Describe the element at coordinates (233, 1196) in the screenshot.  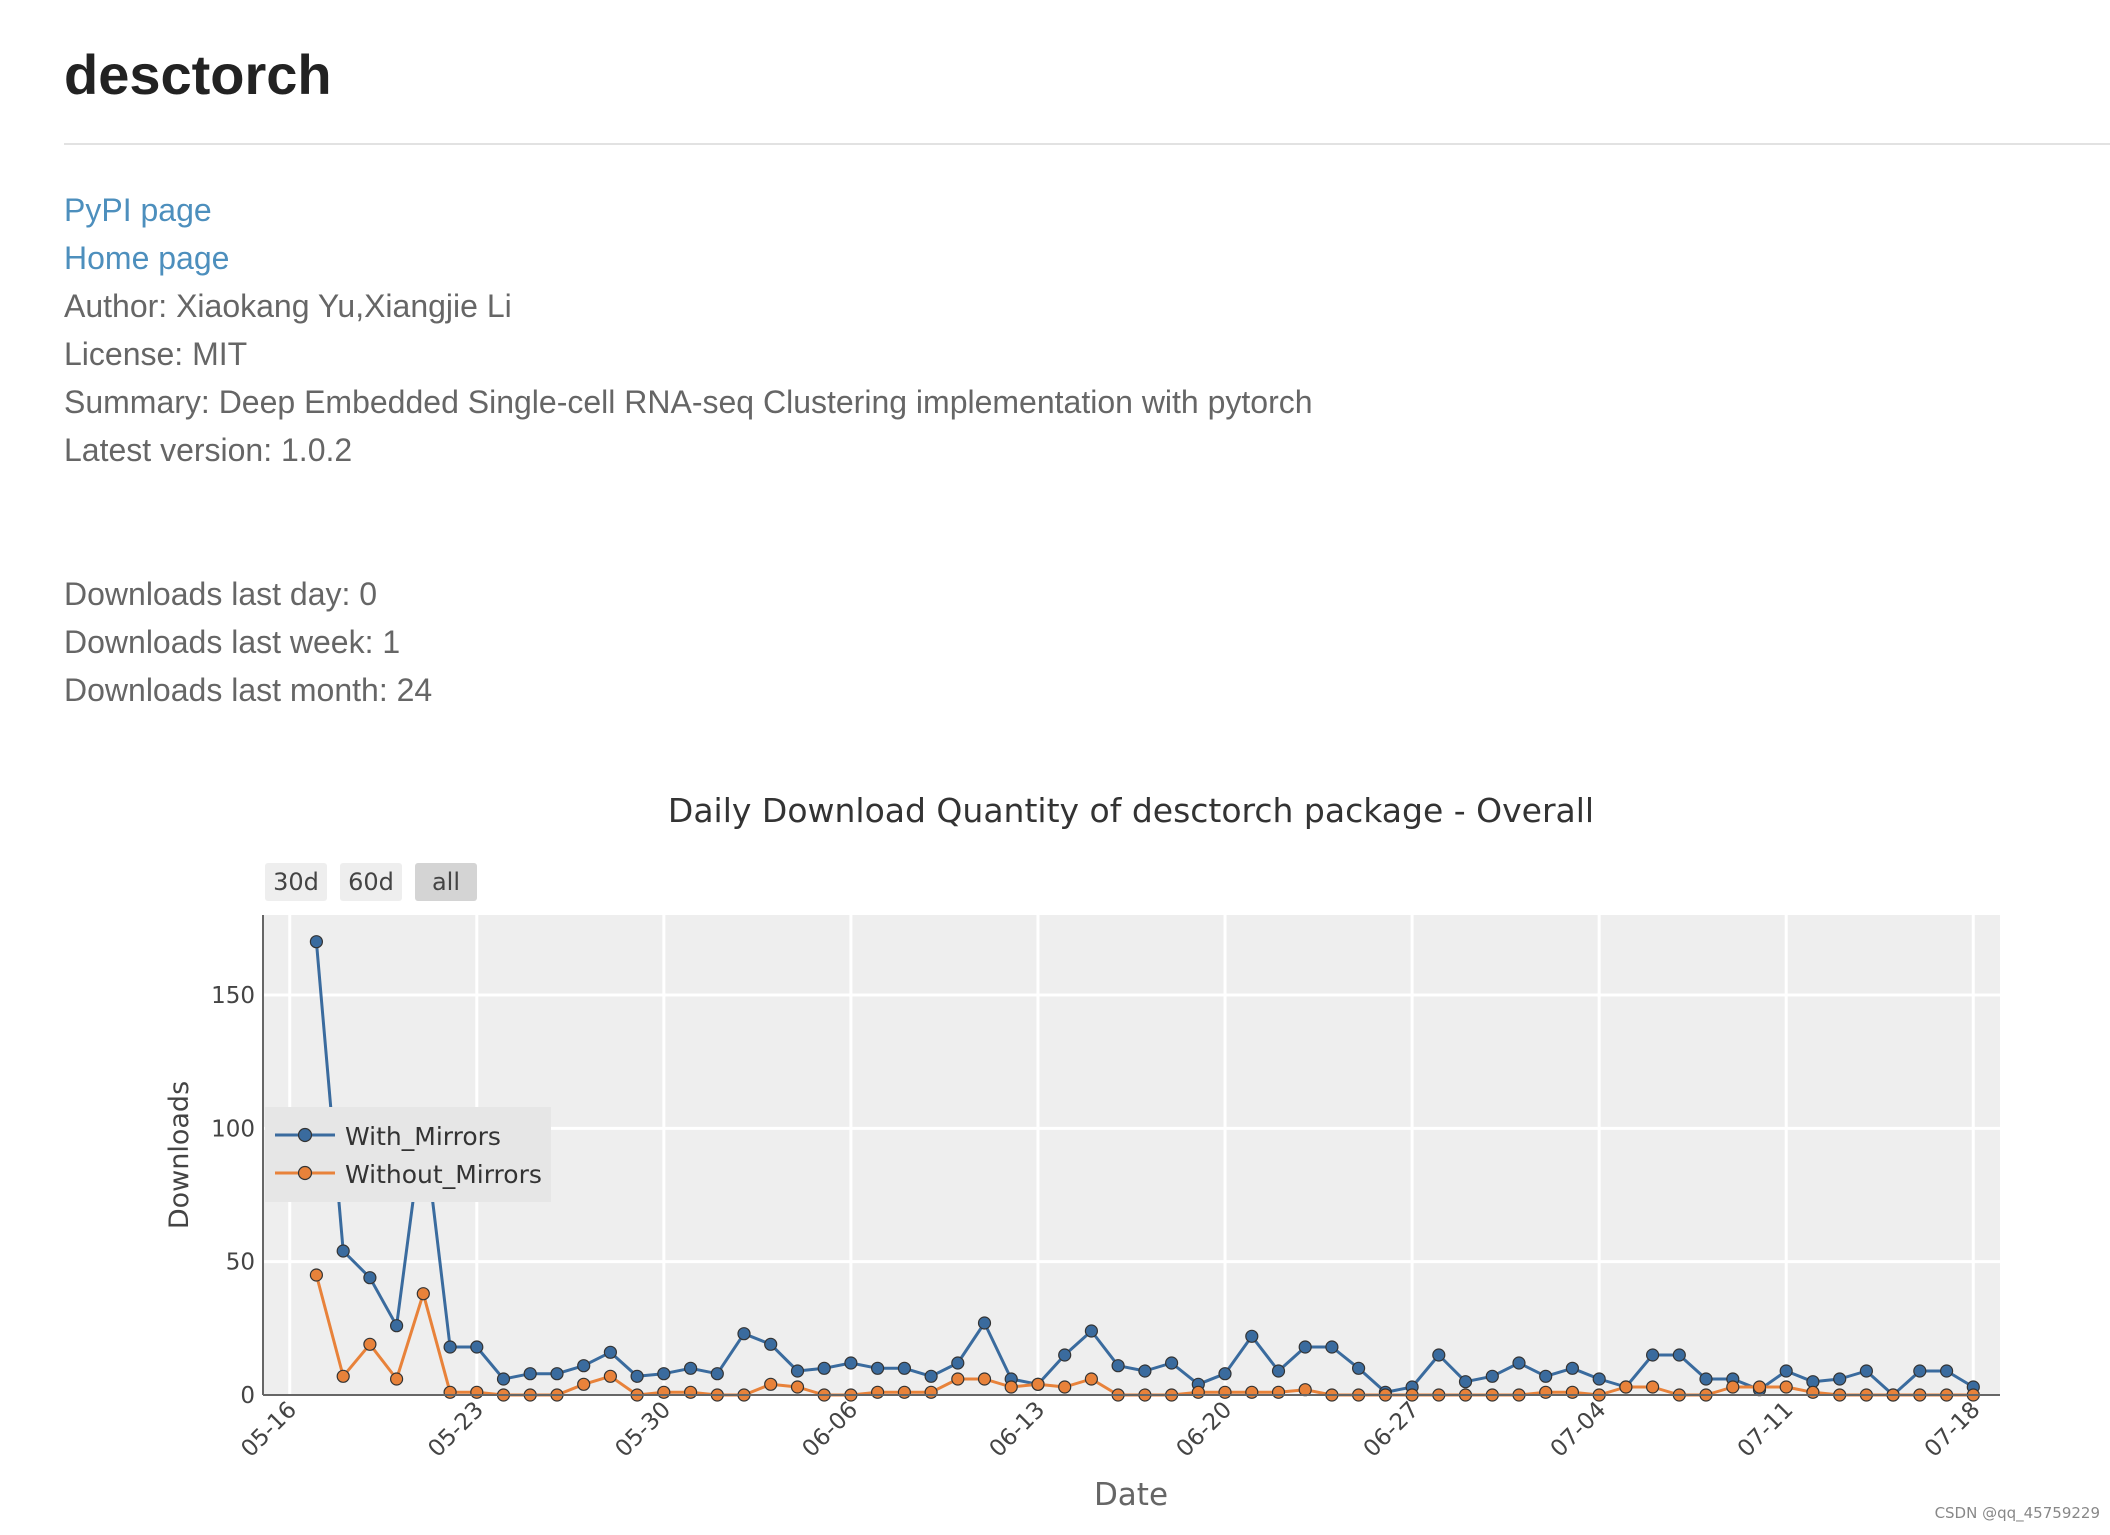
I see `y-tick-labels: 0 50 100 150` at that location.